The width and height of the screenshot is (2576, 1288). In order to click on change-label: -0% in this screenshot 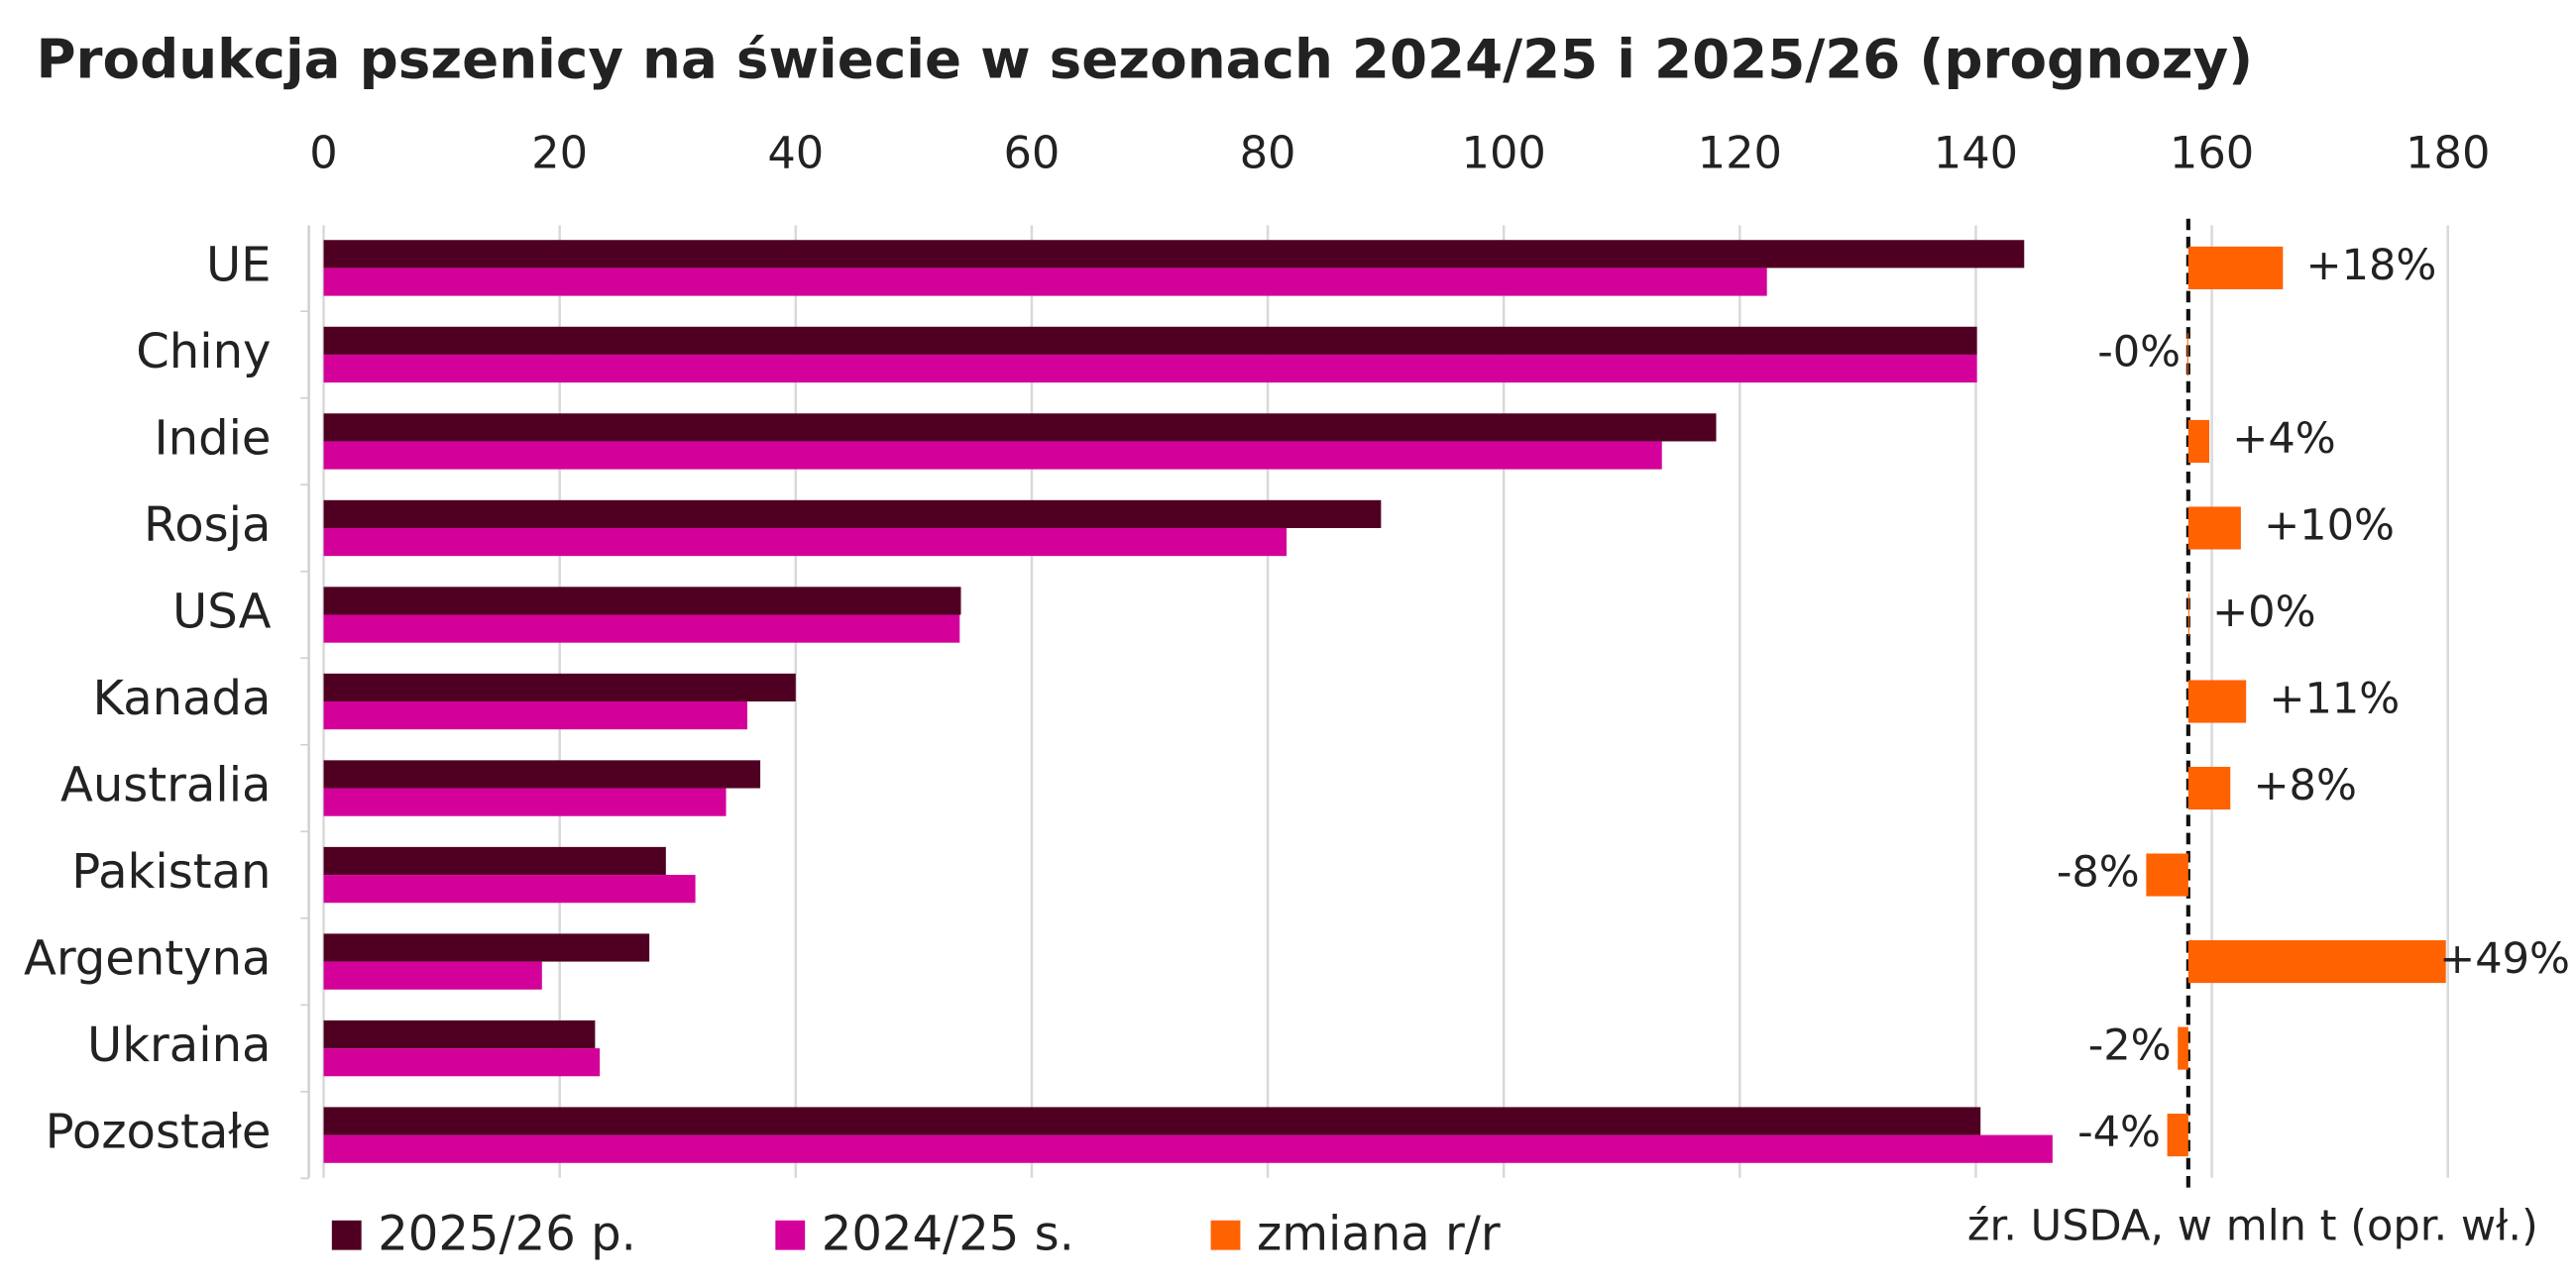, I will do `click(2139, 351)`.